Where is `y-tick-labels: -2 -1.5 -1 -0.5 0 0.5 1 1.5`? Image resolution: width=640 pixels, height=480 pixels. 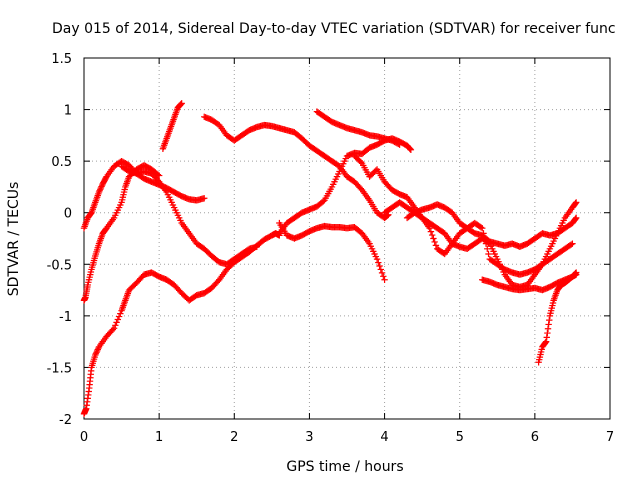 y-tick-labels: -2 -1.5 -1 -0.5 0 0.5 1 1.5 is located at coordinates (59, 240).